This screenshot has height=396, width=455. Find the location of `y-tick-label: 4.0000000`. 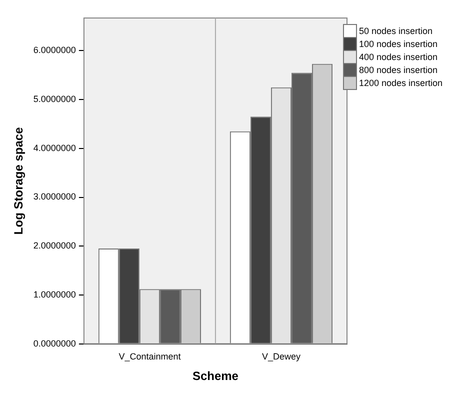

y-tick-label: 4.0000000 is located at coordinates (54, 147).